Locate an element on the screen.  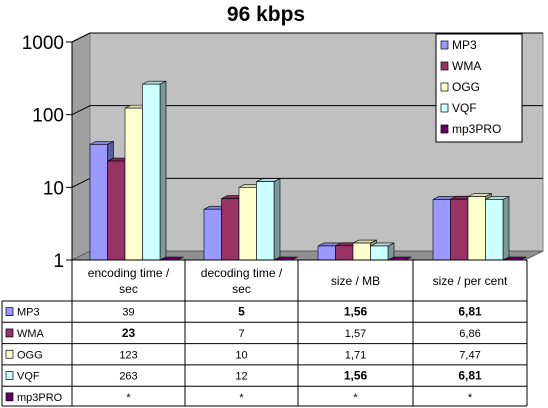
category-label: size / per cent is located at coordinates (470, 281).